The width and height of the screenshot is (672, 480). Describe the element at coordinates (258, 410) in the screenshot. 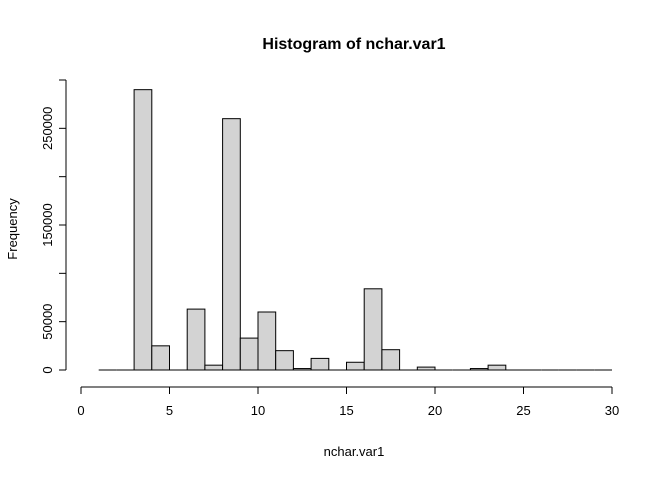

I see `x-tick-label: 10` at that location.